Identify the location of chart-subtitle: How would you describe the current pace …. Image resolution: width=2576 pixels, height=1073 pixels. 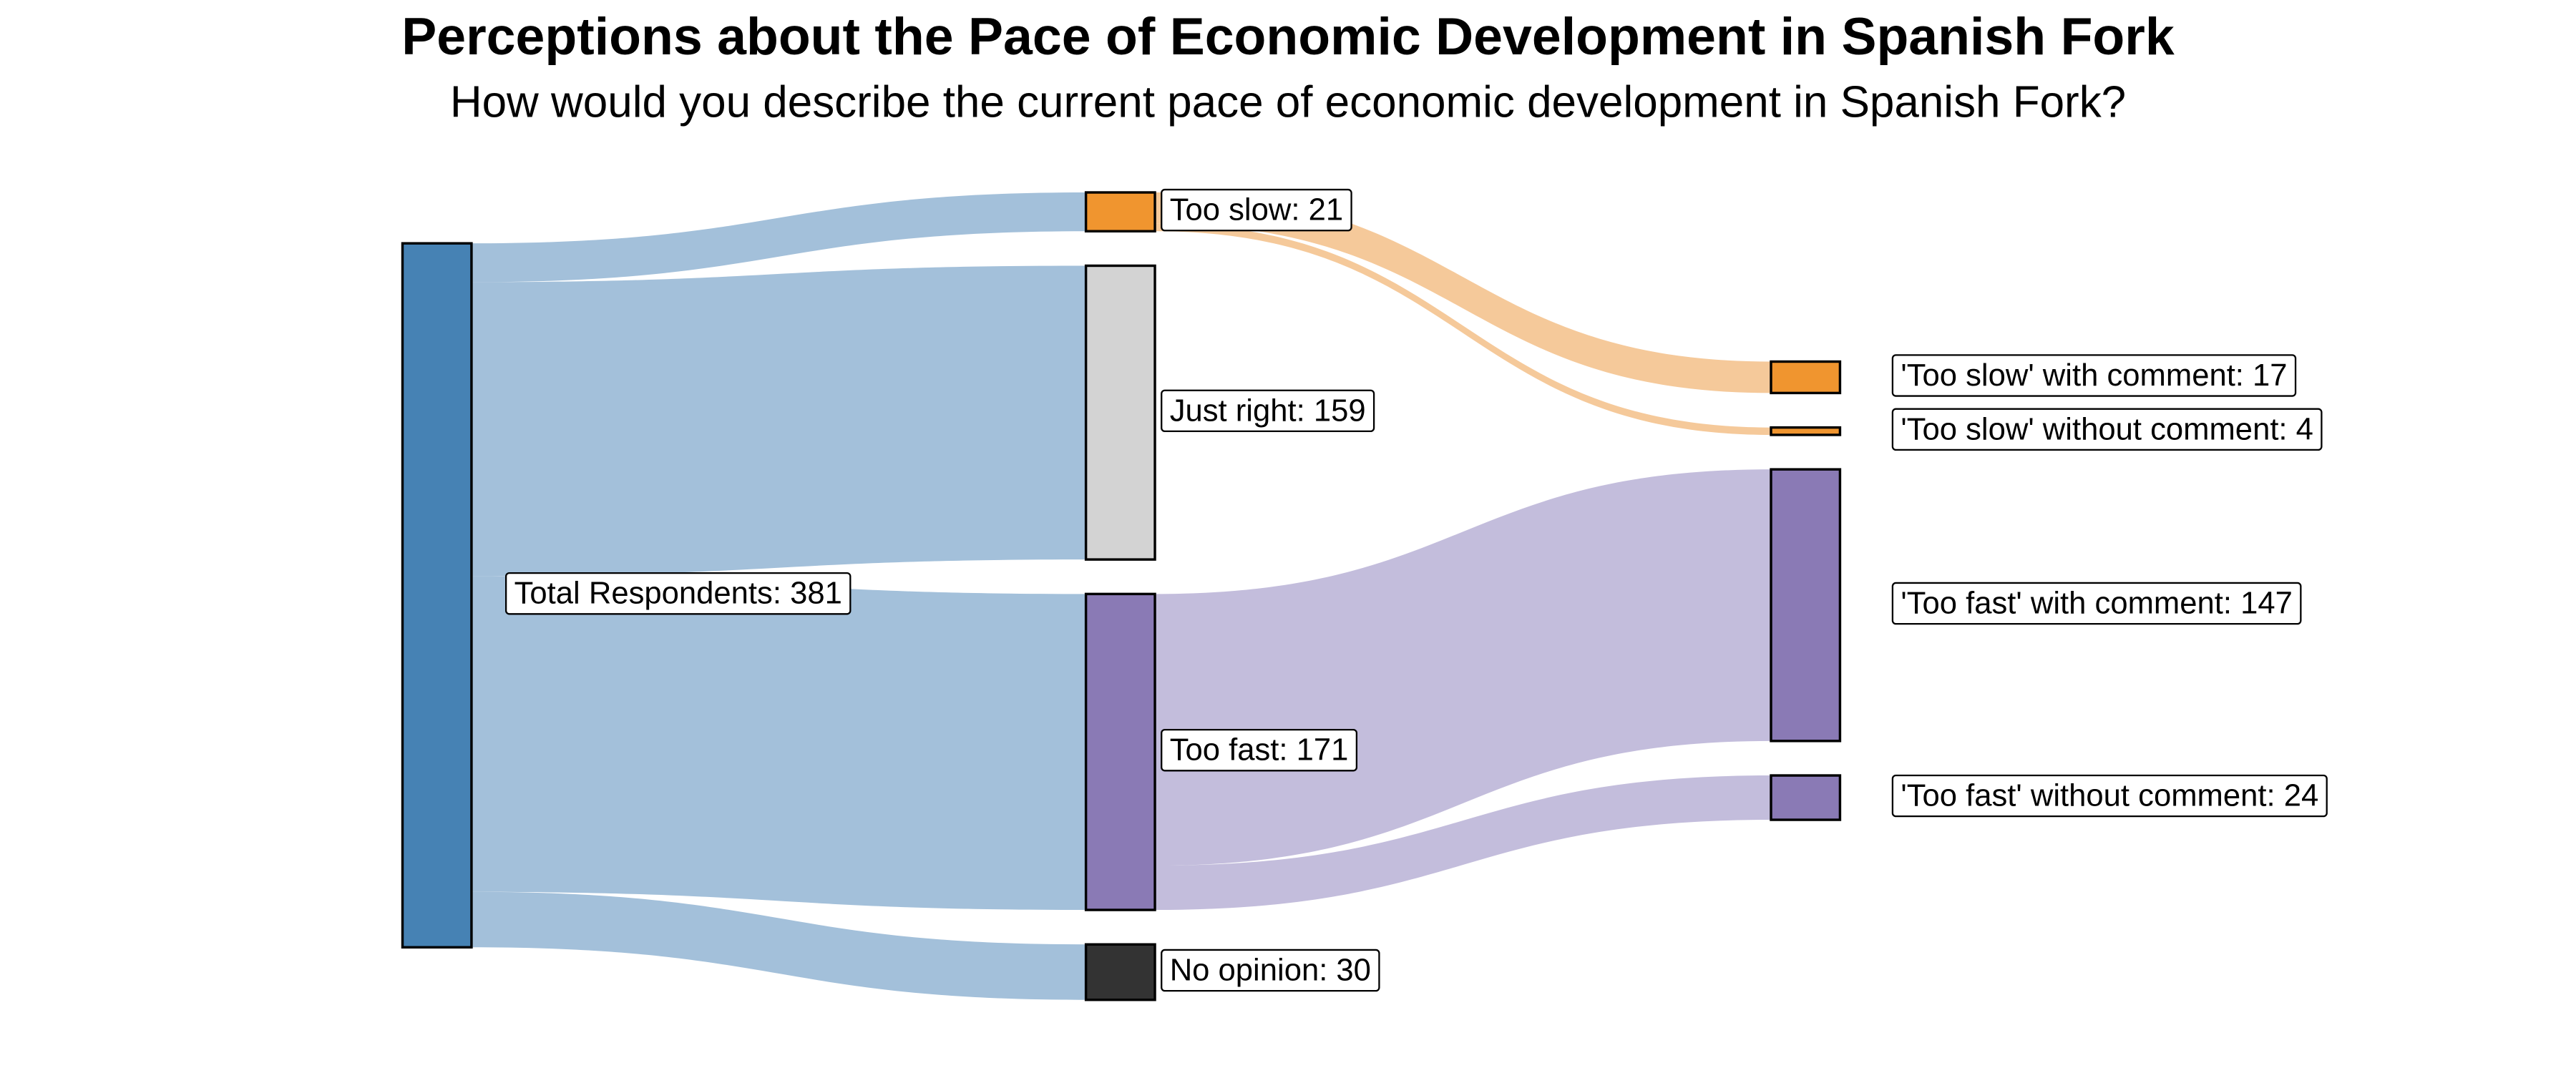
(1288, 102).